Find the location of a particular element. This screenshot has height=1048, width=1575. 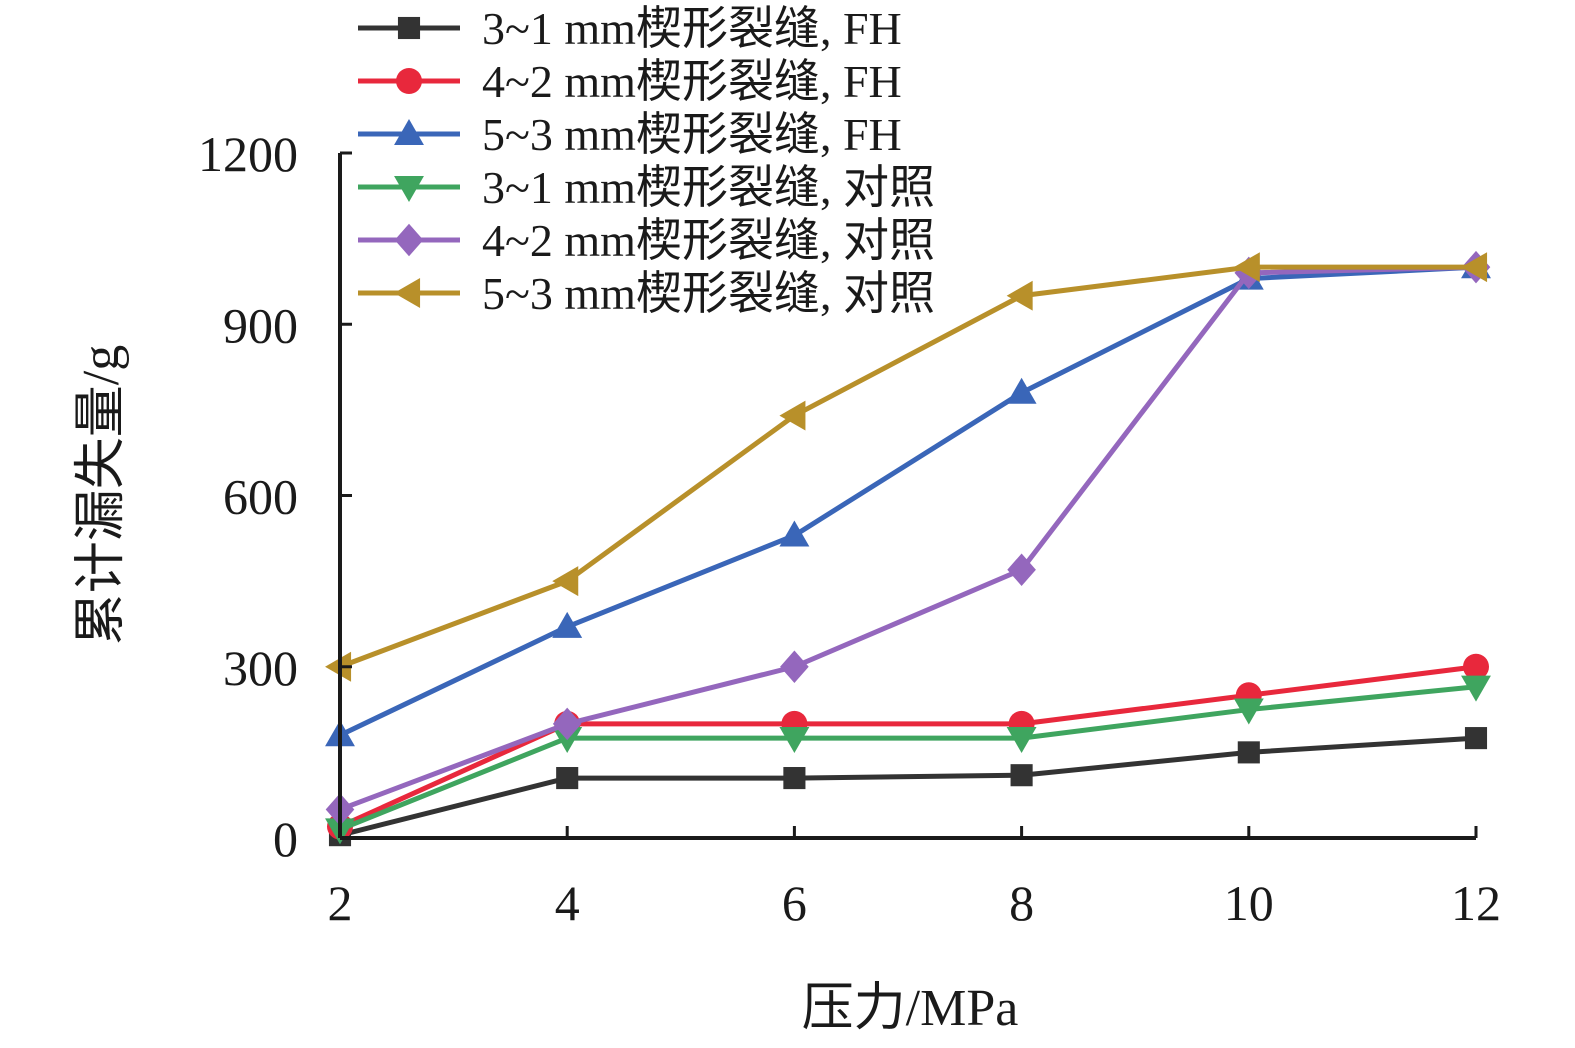

legend-item: 3~1 mm楔形裂缝, 对照 is located at coordinates (646, 187).